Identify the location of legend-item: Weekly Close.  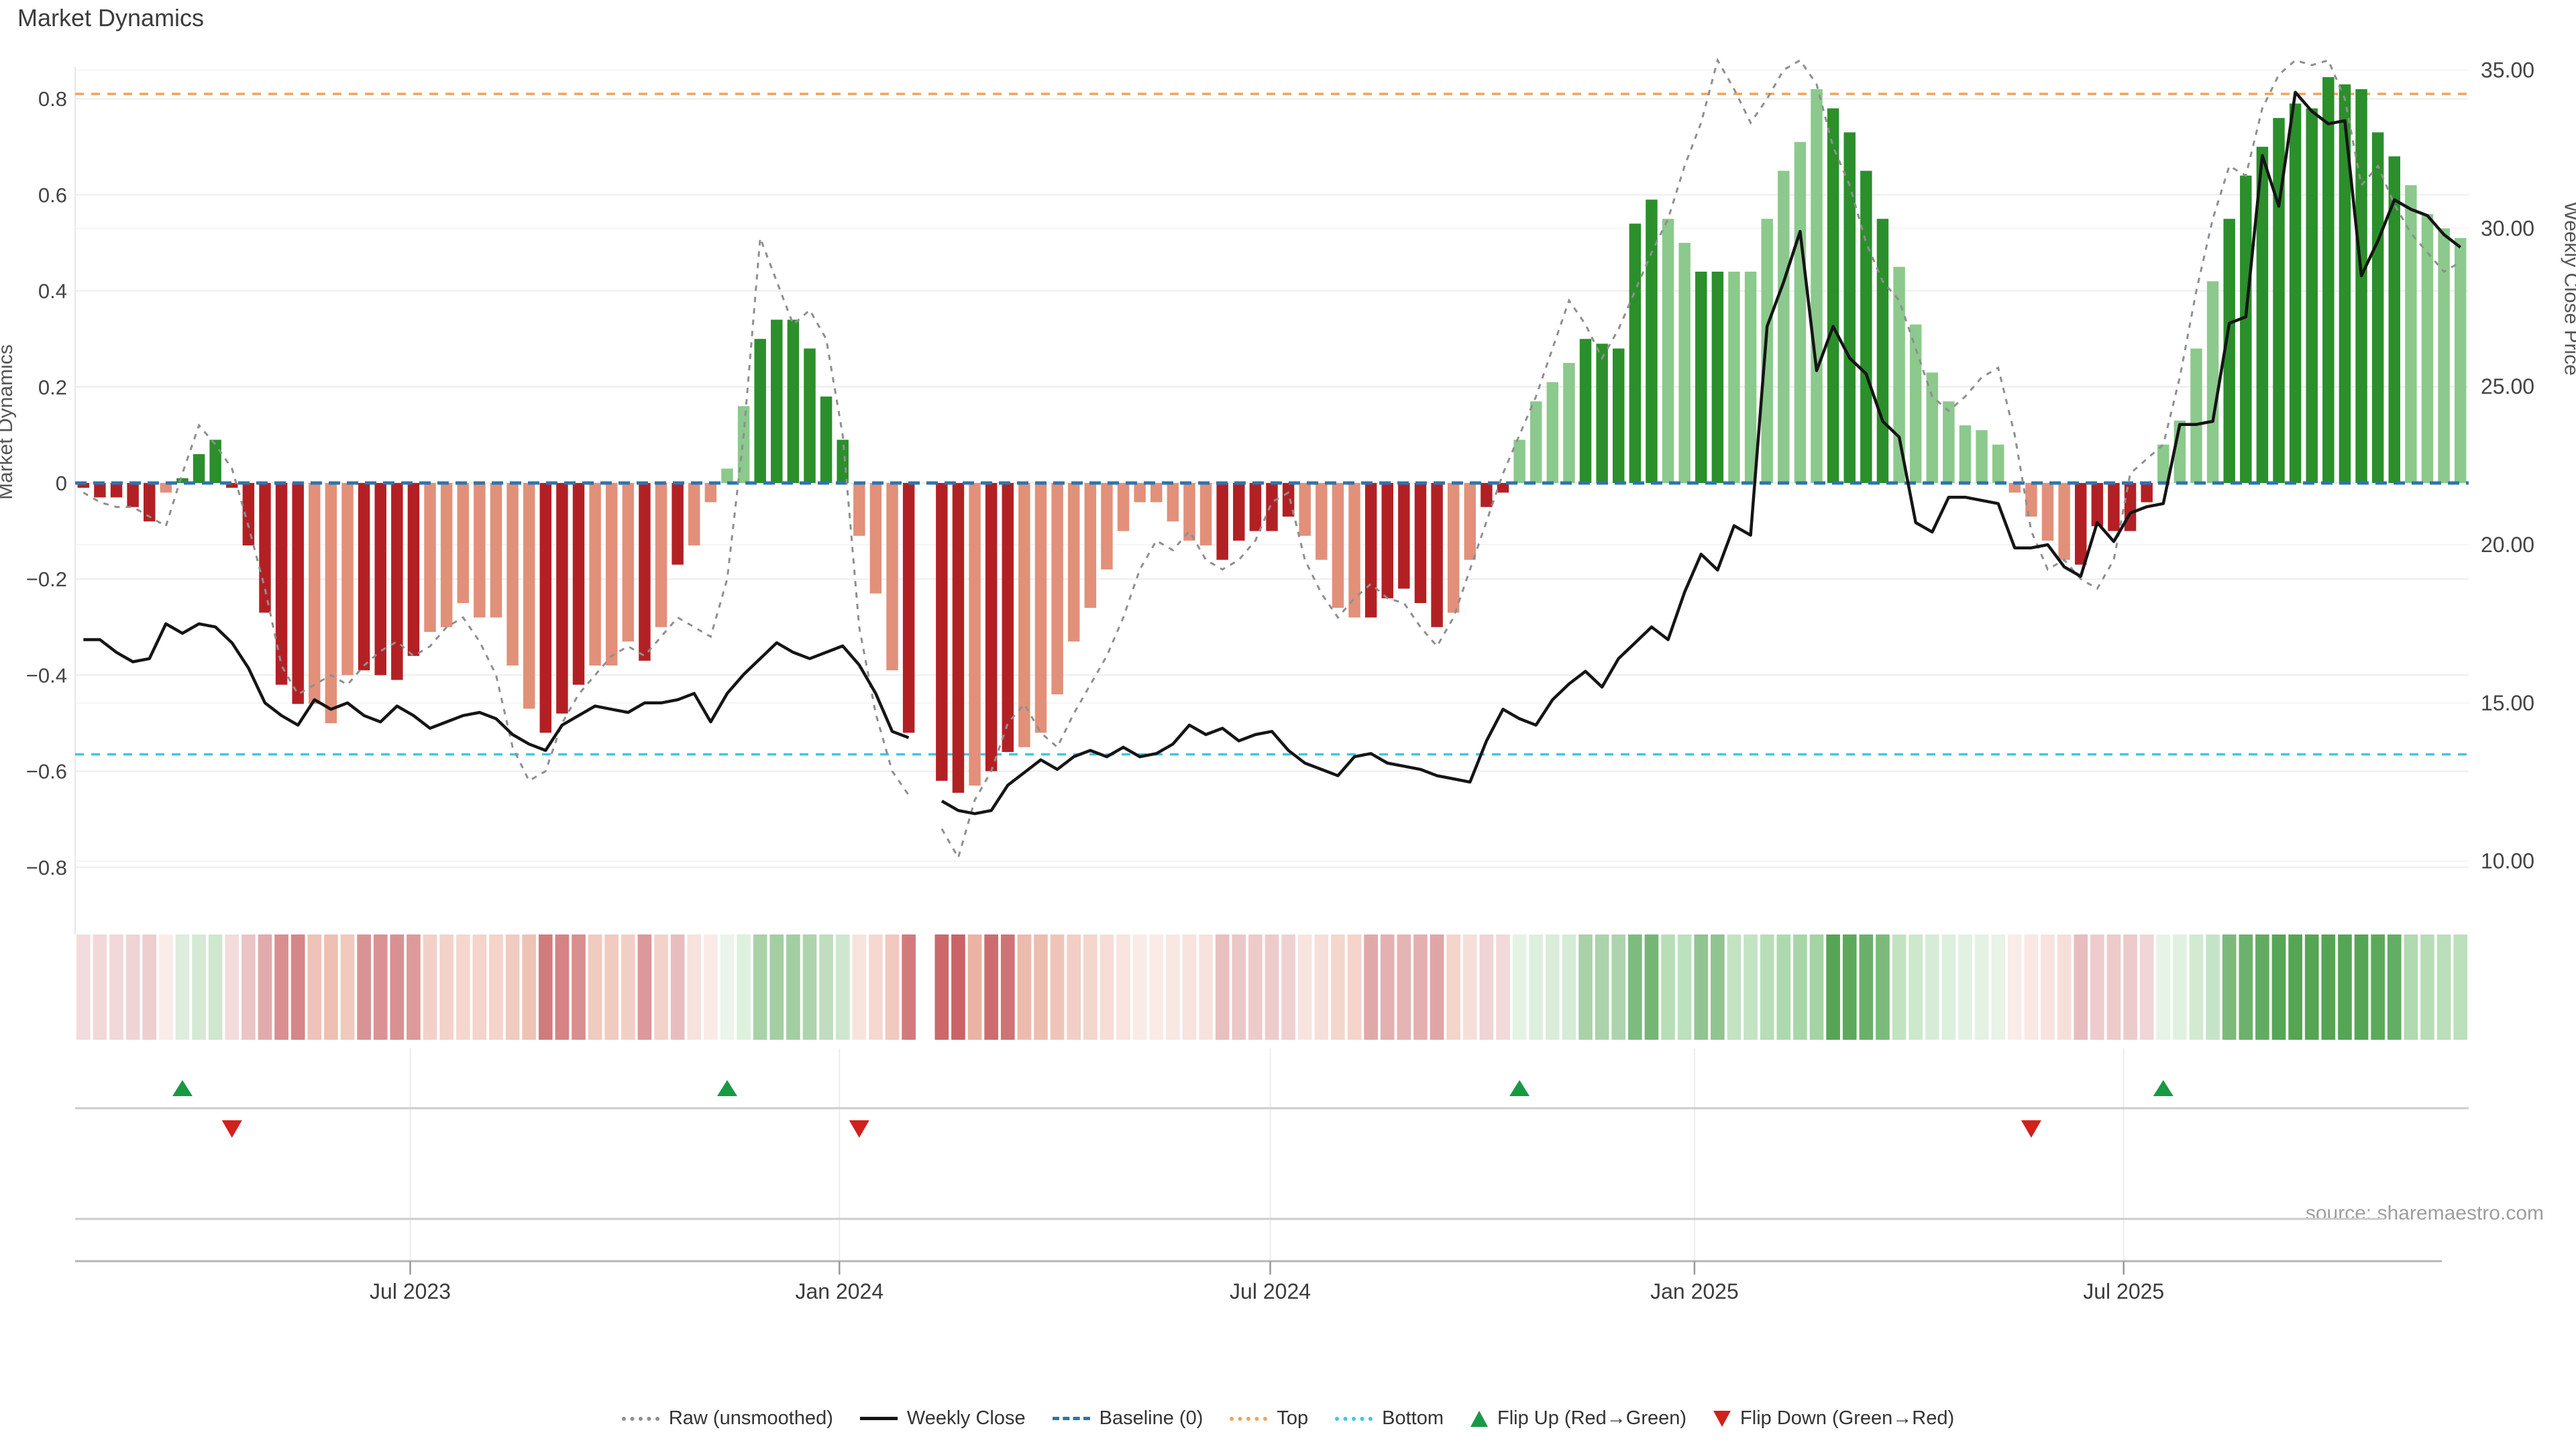
(942, 1418).